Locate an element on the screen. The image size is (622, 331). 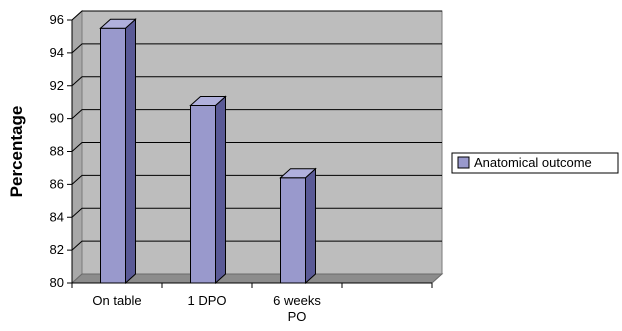
x-tick-label: On table is located at coordinates (116, 300).